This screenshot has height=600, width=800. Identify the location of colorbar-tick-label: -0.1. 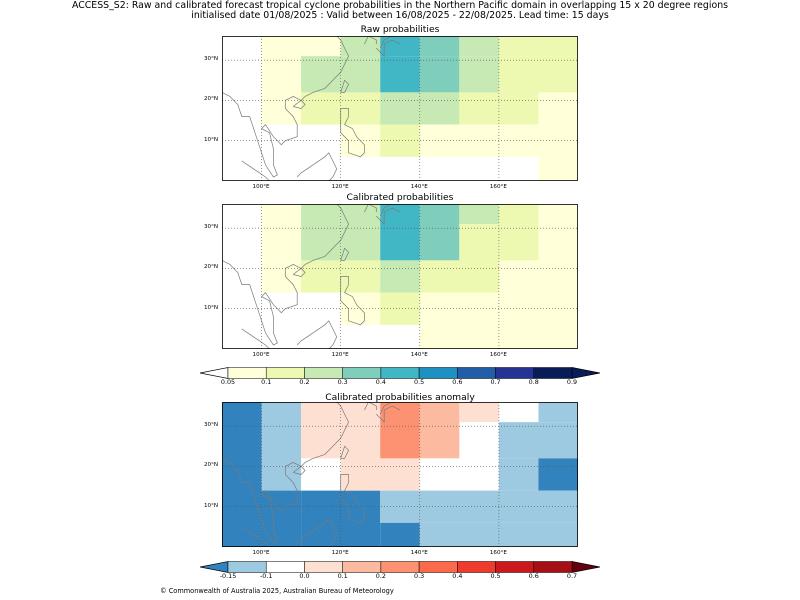
(266, 576).